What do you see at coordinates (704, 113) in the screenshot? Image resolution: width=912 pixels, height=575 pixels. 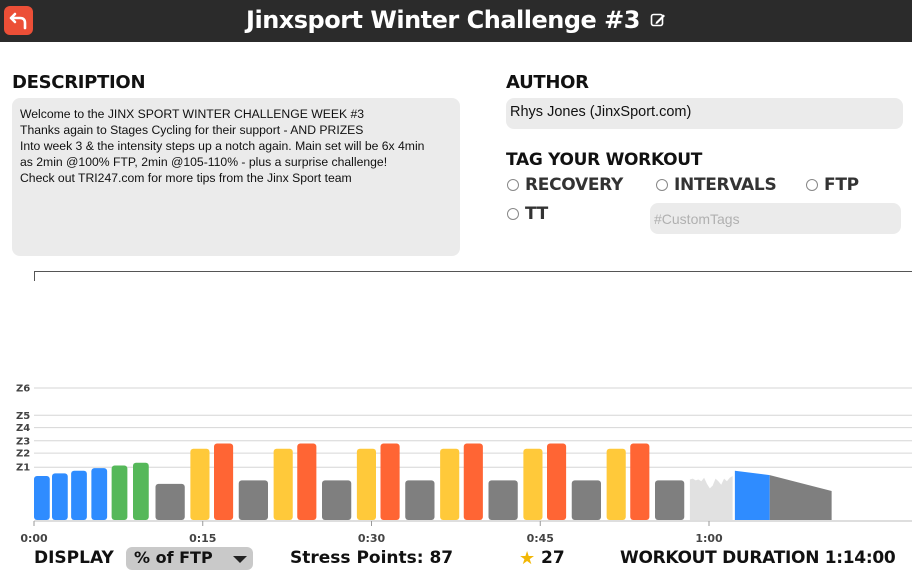 I see `author-field: Rhys Jones (JinxSport.com)` at bounding box center [704, 113].